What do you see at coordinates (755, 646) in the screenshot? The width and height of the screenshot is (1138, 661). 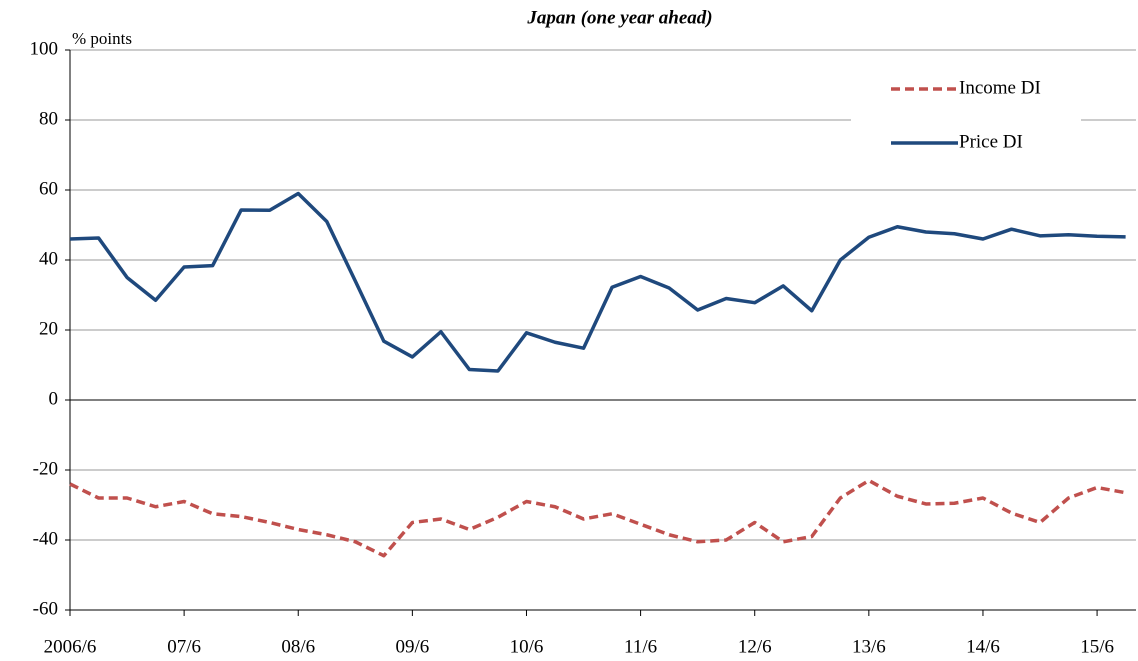 I see `x-tick-label: 12/6` at bounding box center [755, 646].